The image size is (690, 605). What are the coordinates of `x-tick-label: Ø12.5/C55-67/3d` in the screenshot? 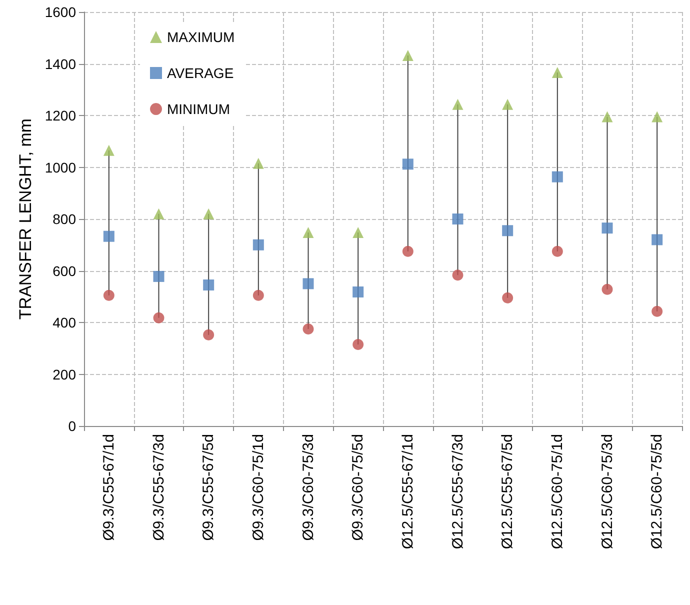 It's located at (457, 492).